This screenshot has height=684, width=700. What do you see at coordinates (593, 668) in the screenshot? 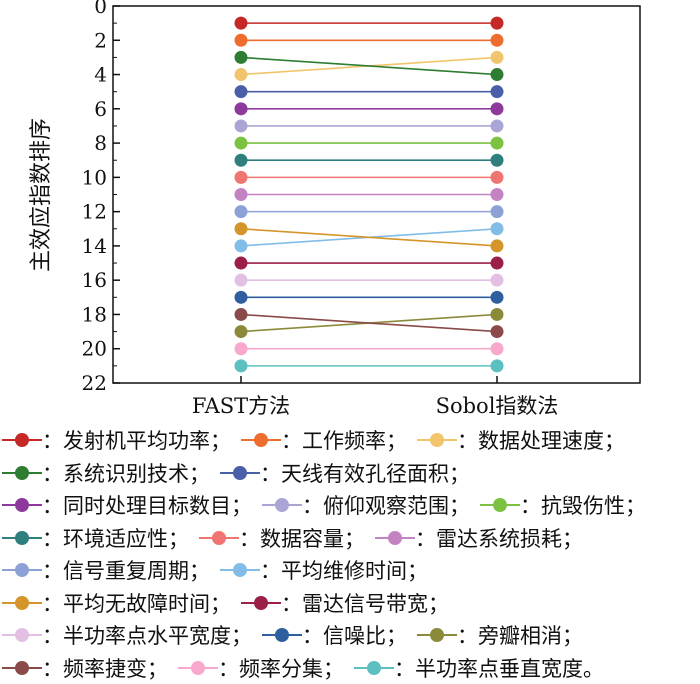
I see `legend-punctuation: 。` at bounding box center [593, 668].